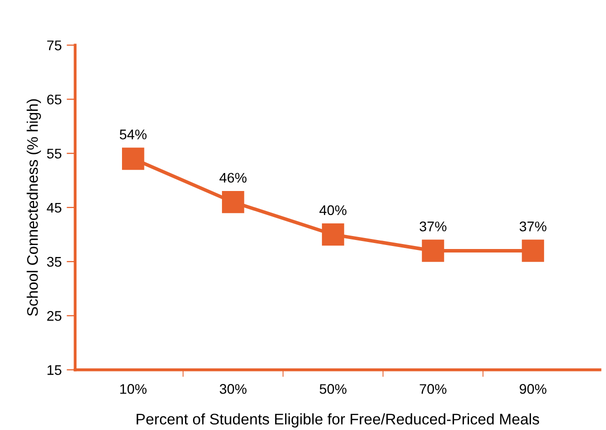 The image size is (606, 430). What do you see at coordinates (133, 389) in the screenshot?
I see `x-tick-label: 10%` at bounding box center [133, 389].